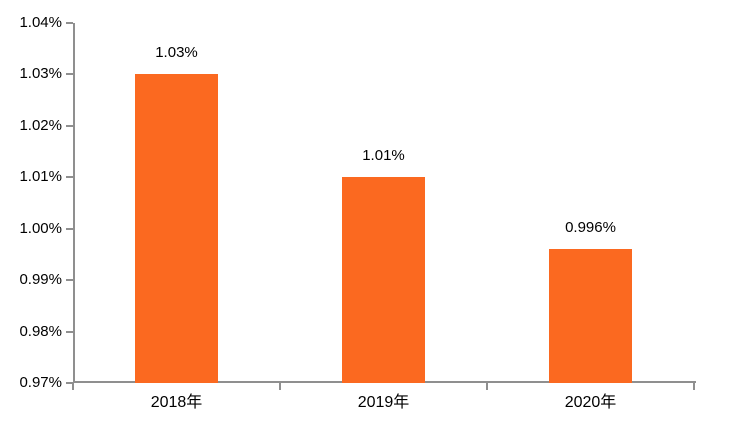 This screenshot has width=732, height=424. Describe the element at coordinates (590, 402) in the screenshot. I see `x-category-label: 2020年` at that location.